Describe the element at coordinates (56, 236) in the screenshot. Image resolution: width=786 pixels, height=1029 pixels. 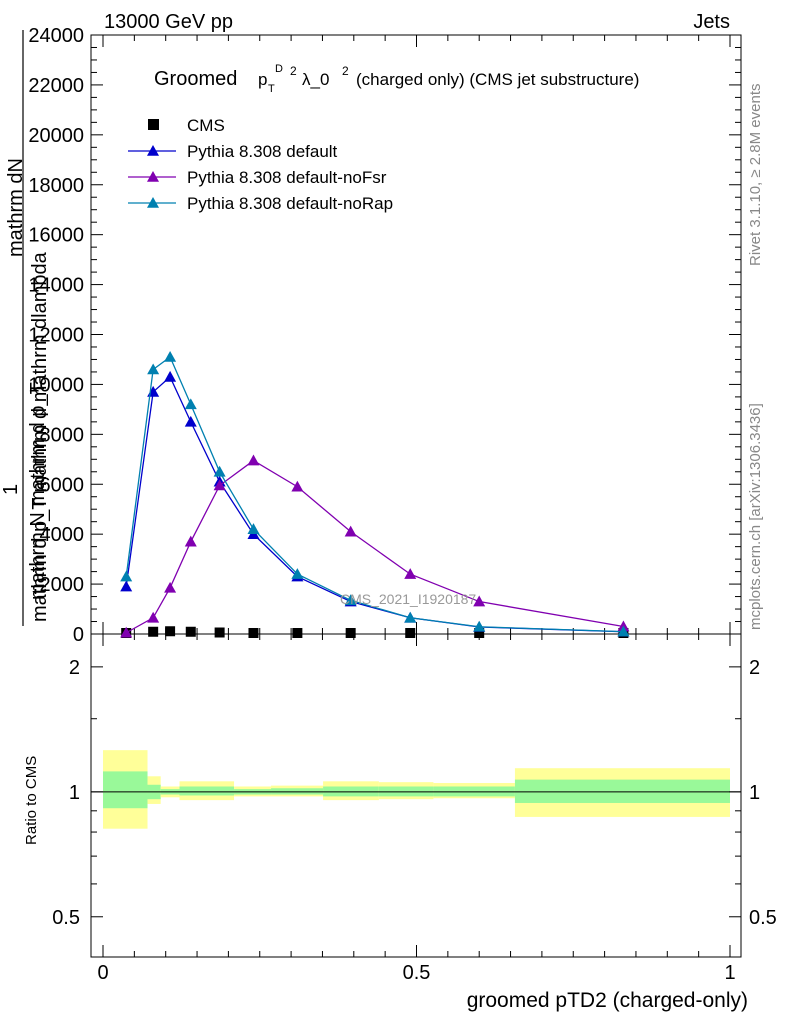
I see `y-tick-label: 16000` at that location.